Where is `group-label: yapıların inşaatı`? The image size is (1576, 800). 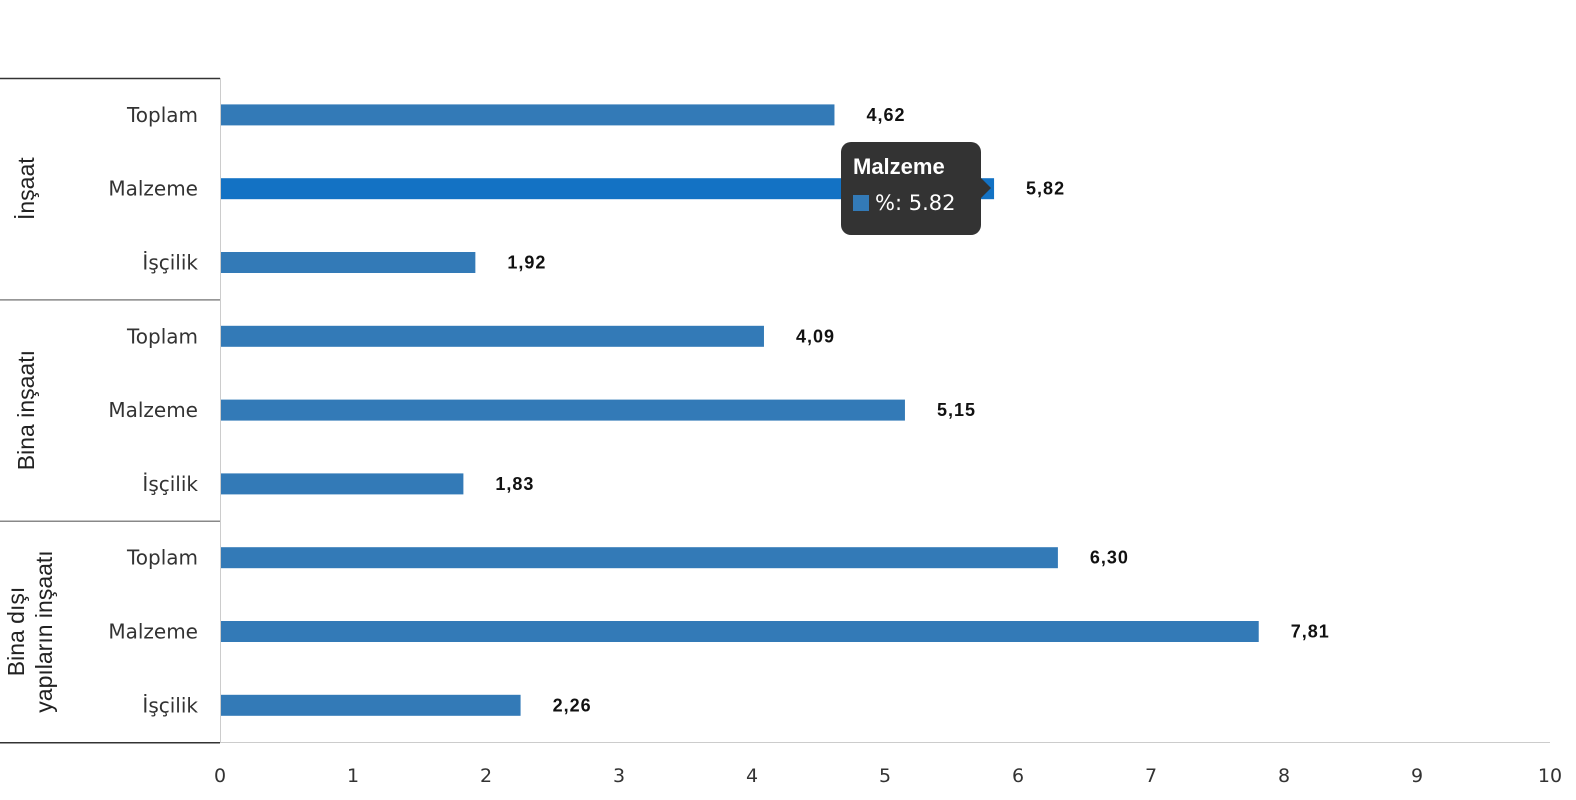
group-label: yapıların inşaatı is located at coordinates (44, 631).